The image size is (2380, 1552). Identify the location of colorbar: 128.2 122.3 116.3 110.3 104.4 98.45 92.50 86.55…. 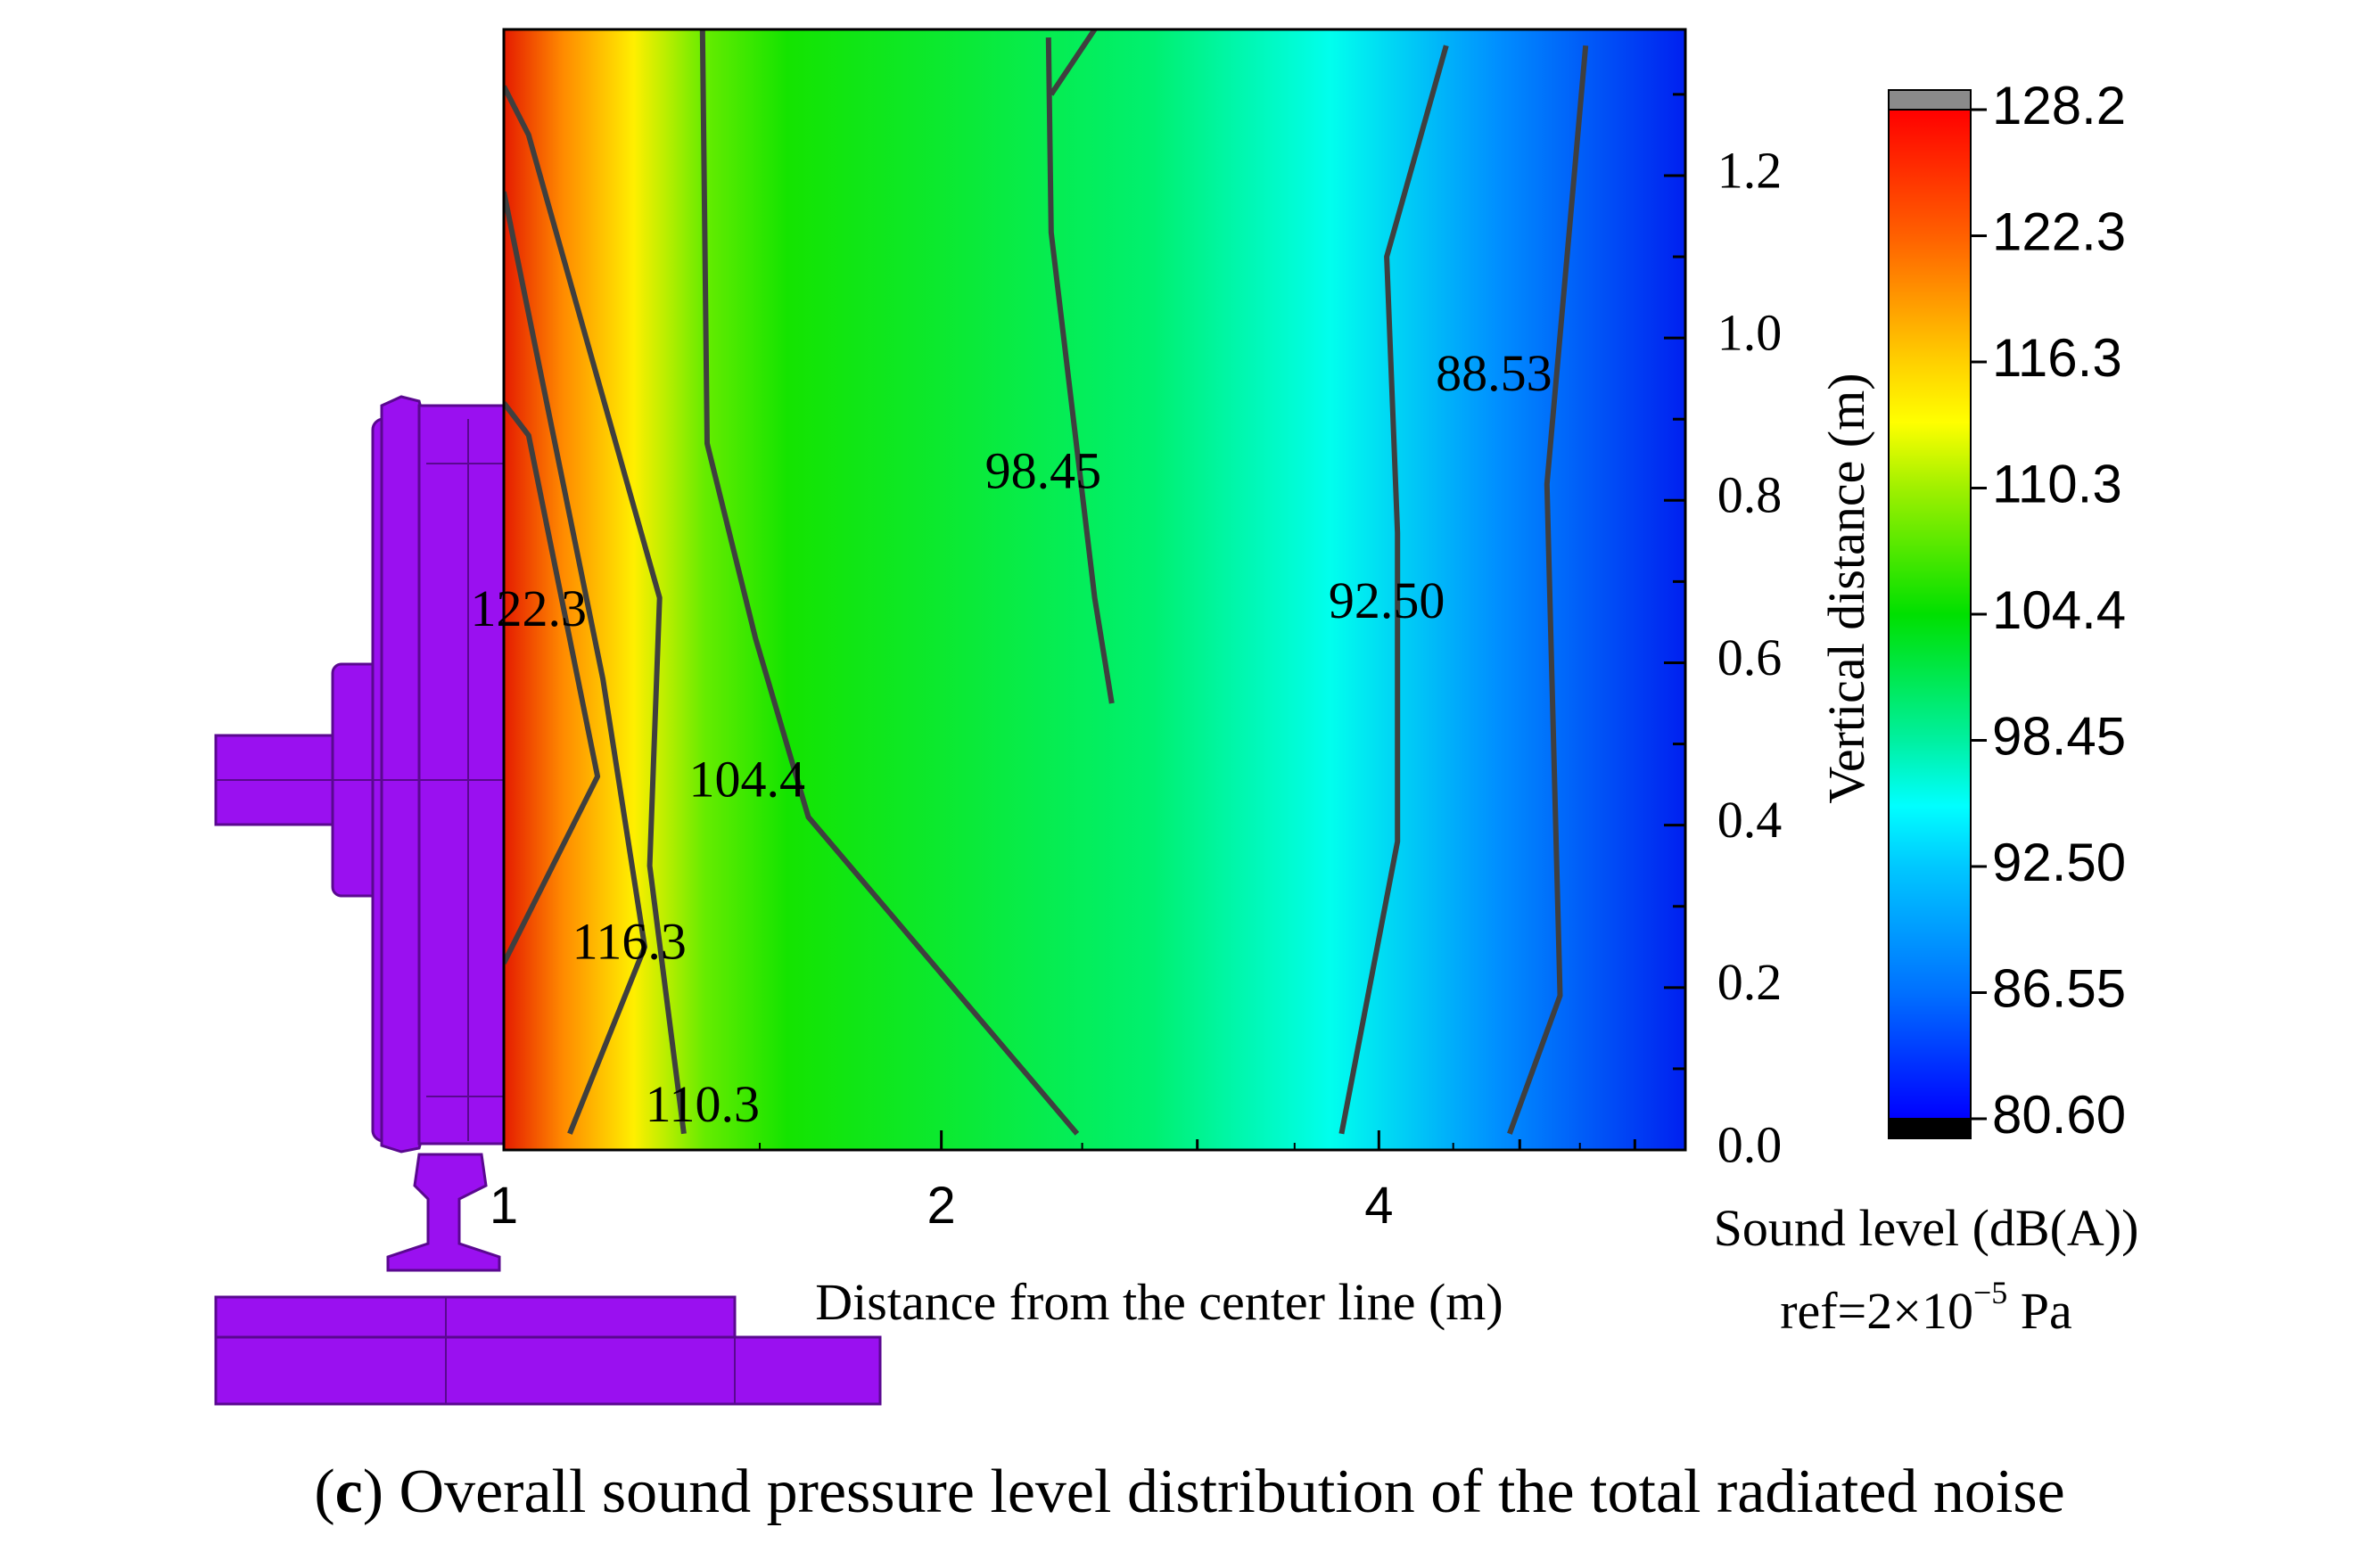
(1927, 708).